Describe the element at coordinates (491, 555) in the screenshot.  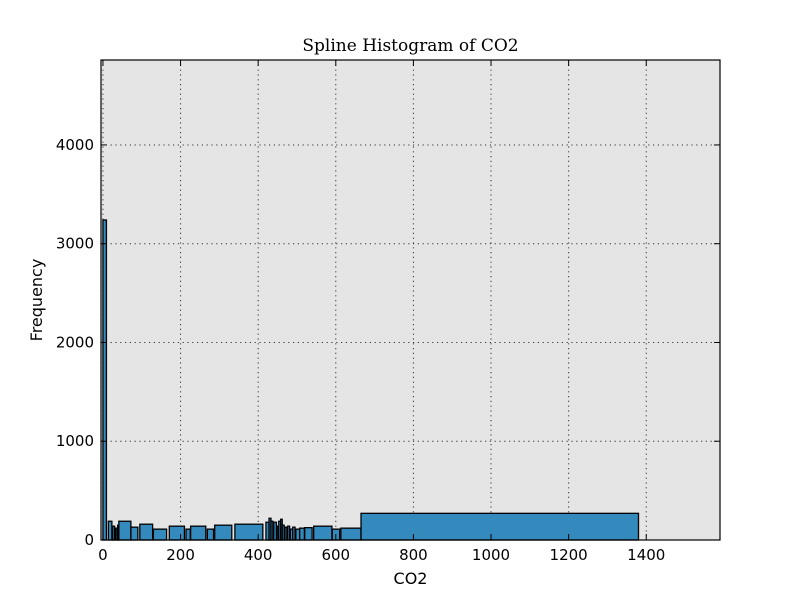
I see `x-tick-label: 1000` at that location.